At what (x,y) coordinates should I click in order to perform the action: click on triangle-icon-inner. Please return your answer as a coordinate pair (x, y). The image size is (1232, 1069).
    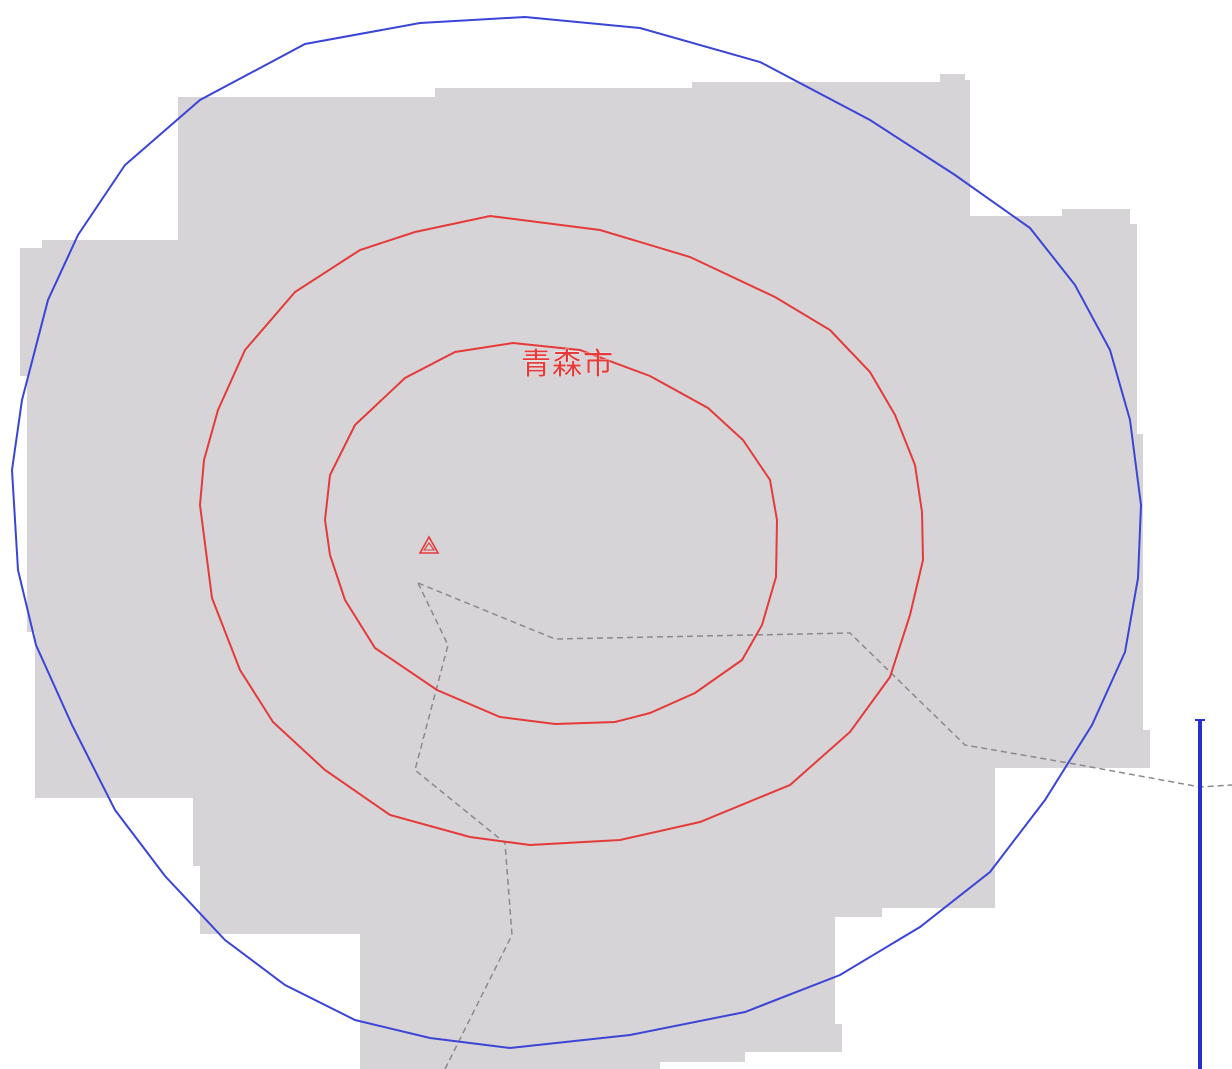
    Looking at the image, I should click on (429, 546).